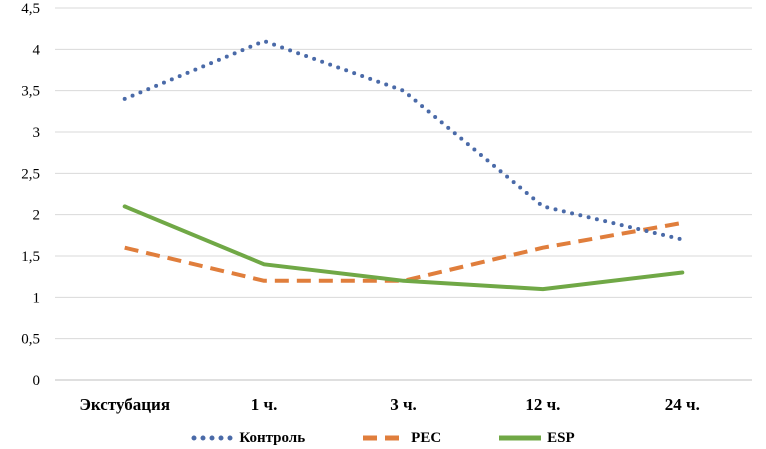 Image resolution: width=766 pixels, height=449 pixels. I want to click on y-tick-label: 4,5, so click(30, 9).